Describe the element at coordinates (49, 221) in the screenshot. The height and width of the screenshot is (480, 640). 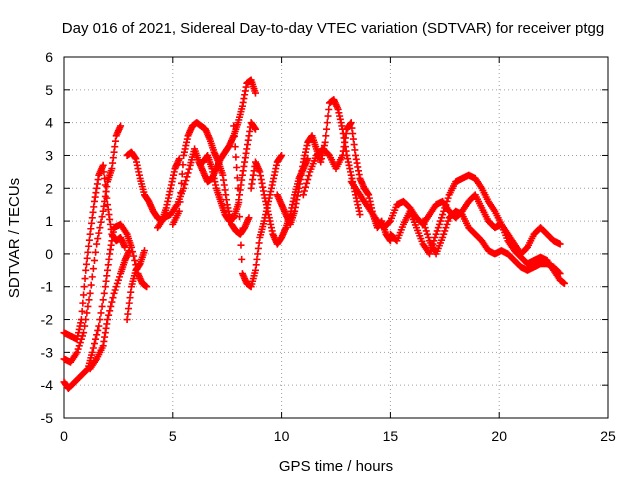
I see `y-tick-label: 1` at that location.